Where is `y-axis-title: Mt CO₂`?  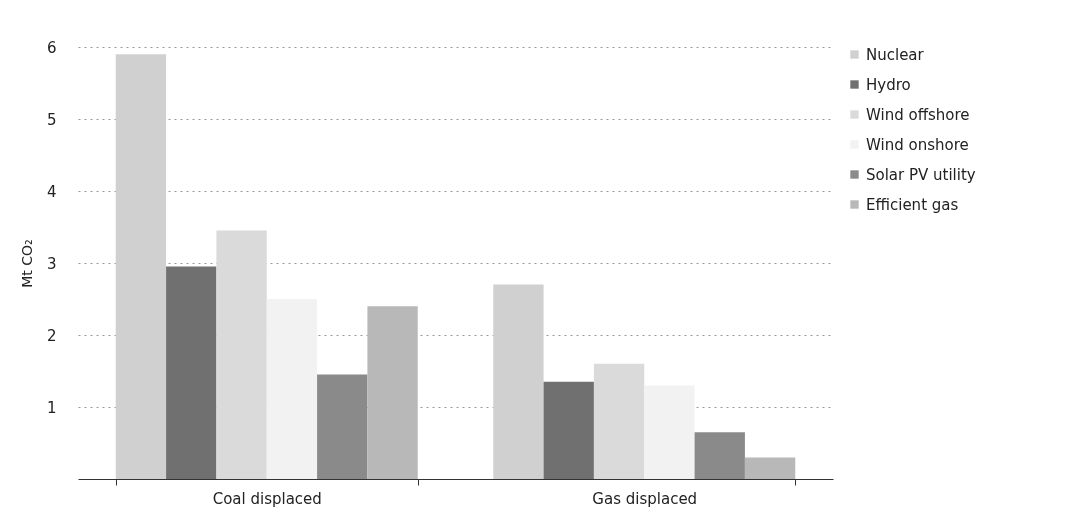 y-axis-title: Mt CO₂ is located at coordinates (26, 263).